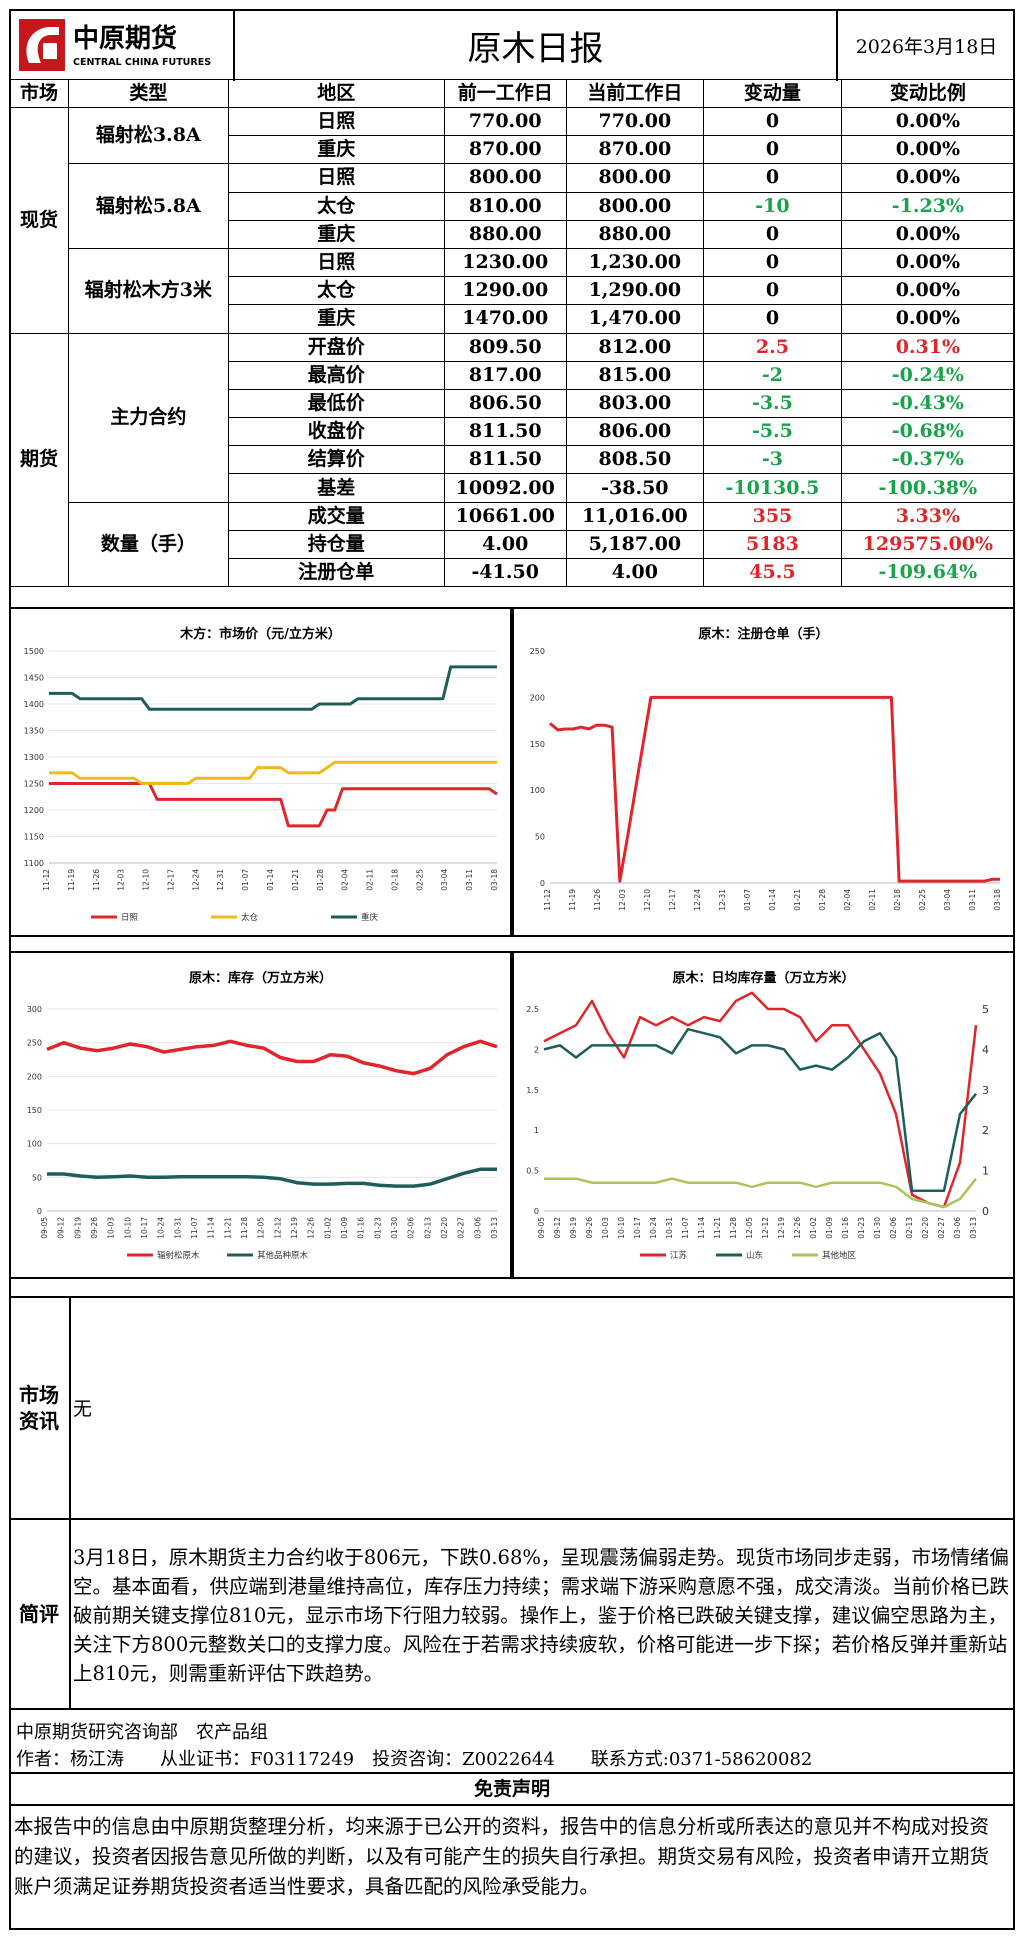  What do you see at coordinates (83, 1409) in the screenshot?
I see `news-text: 无` at bounding box center [83, 1409].